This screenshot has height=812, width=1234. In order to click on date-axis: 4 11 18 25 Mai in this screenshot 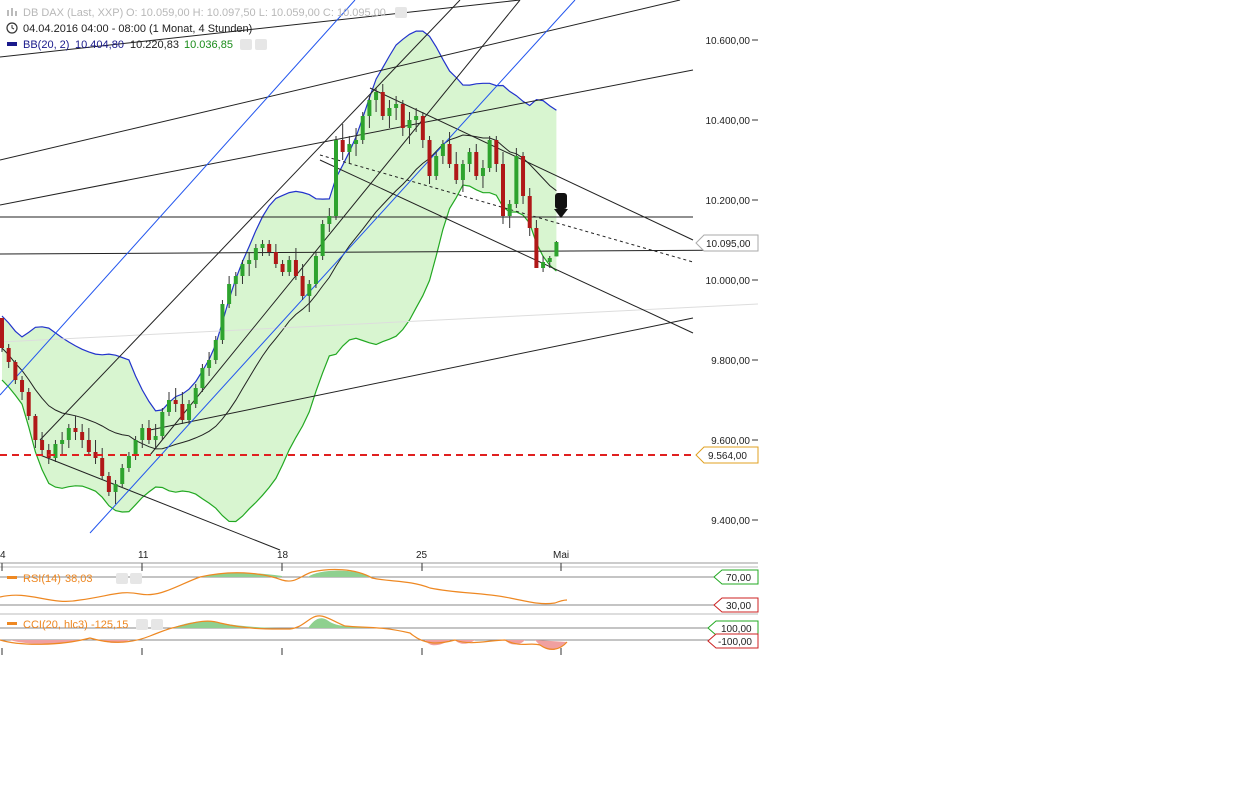, I will do `click(284, 555)`.